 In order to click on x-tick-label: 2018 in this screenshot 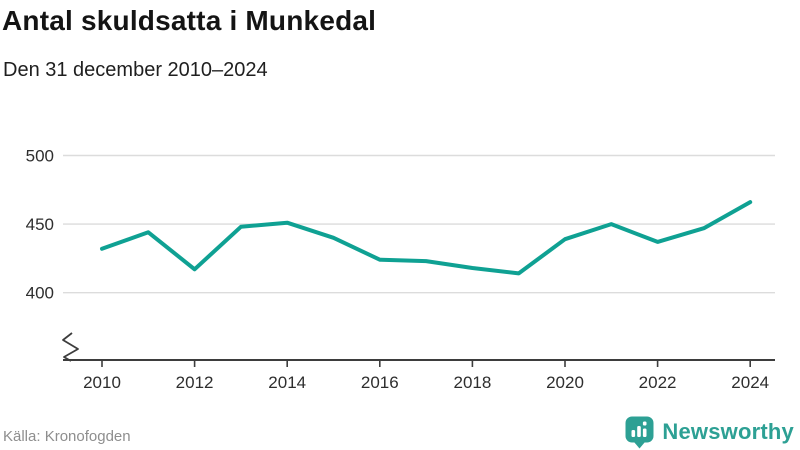, I will do `click(472, 382)`.